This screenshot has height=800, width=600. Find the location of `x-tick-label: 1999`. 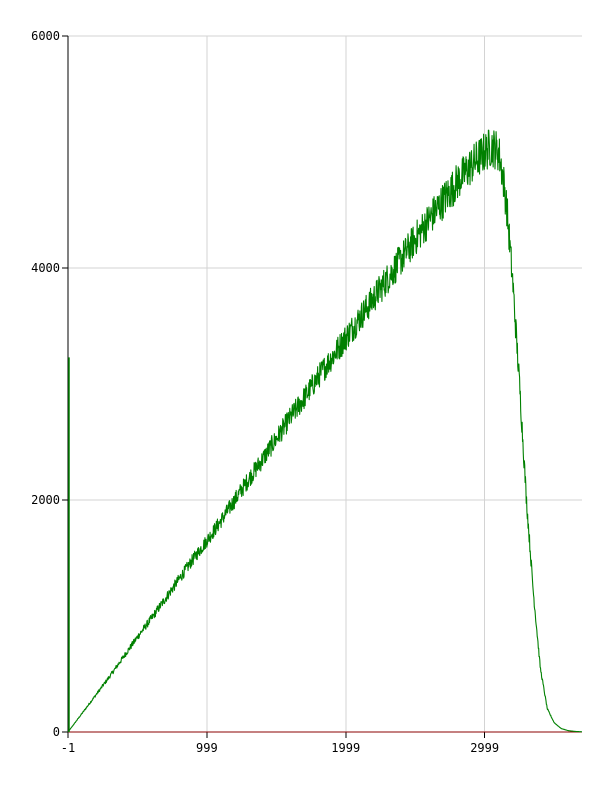

x-tick-label: 1999 is located at coordinates (345, 748).